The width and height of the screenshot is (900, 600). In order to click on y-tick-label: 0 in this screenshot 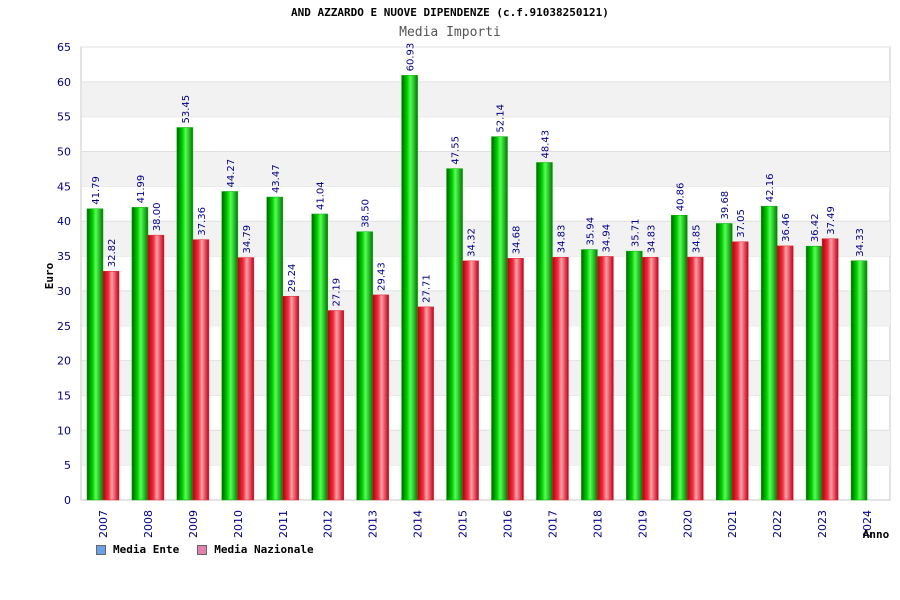, I will do `click(67, 500)`.